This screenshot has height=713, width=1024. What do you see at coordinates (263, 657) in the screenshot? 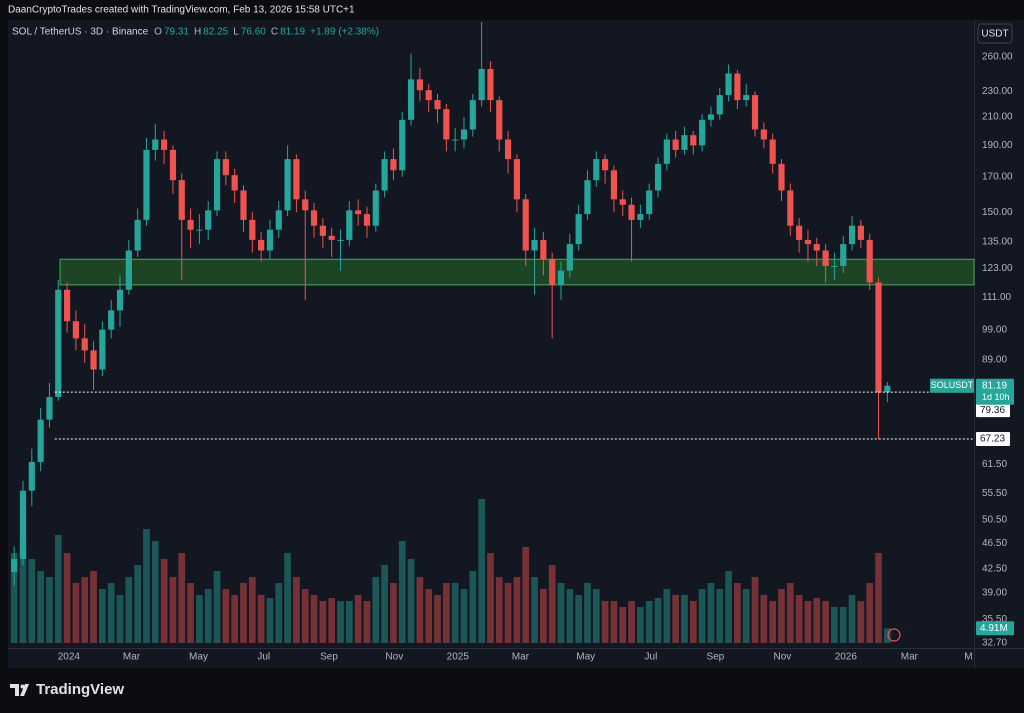
I see `x-tick-label: Jul` at bounding box center [263, 657].